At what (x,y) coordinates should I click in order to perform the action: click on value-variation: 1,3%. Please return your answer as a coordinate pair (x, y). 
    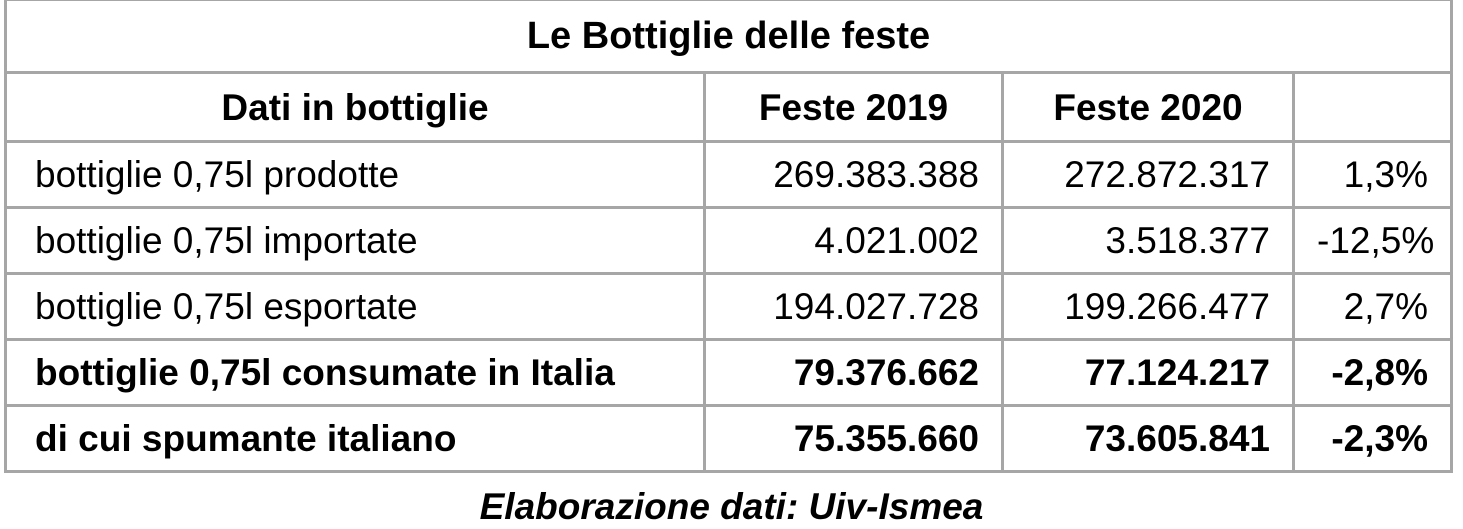
    Looking at the image, I should click on (1372, 174).